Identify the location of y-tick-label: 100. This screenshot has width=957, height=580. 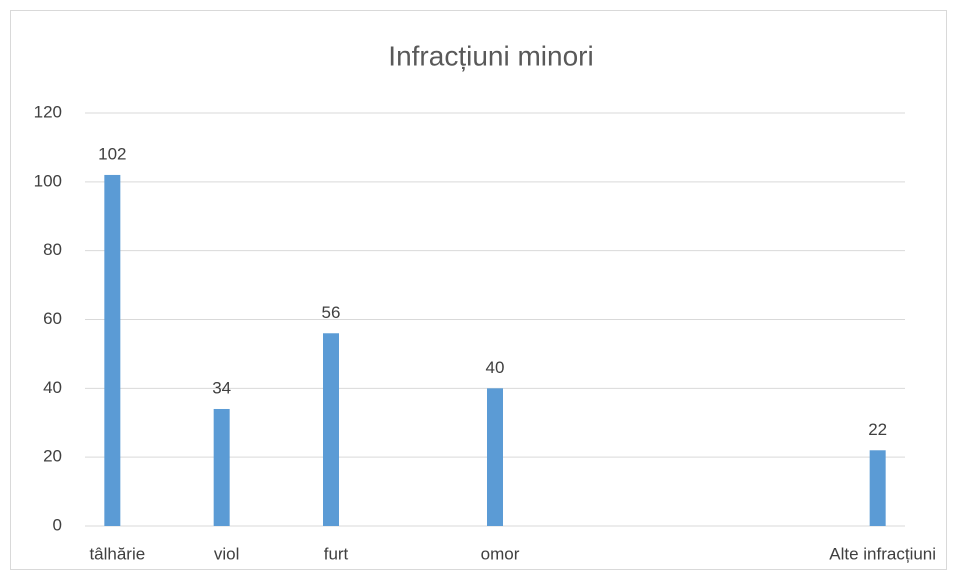
(48, 180).